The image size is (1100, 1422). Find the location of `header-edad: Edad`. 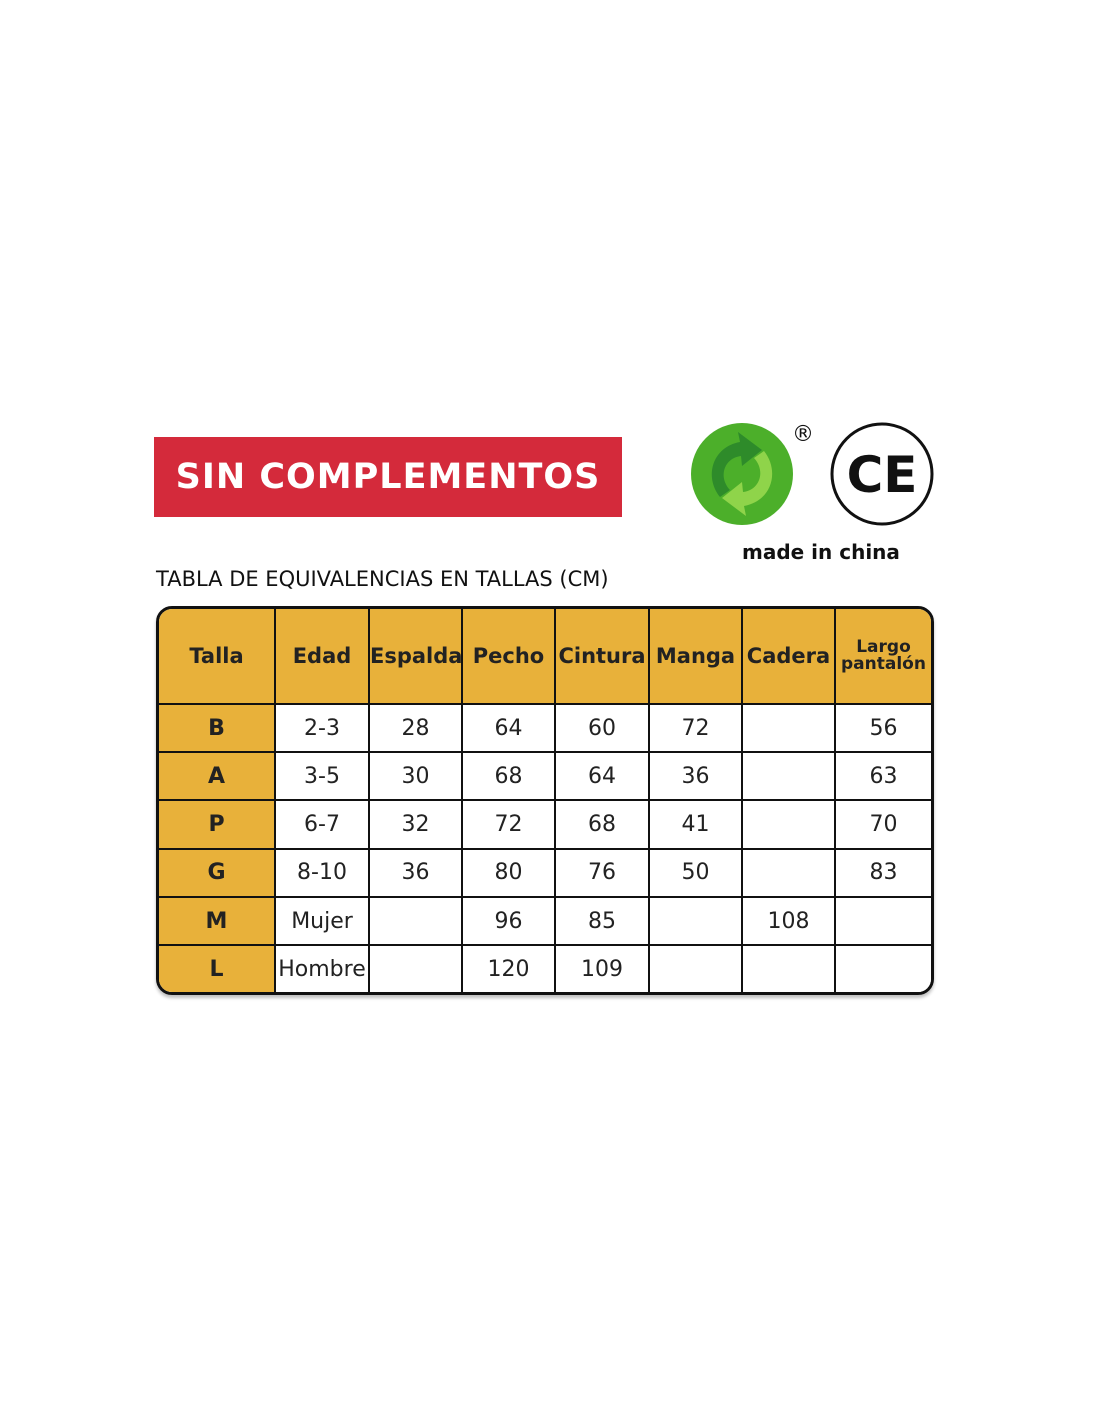

header-edad: Edad is located at coordinates (322, 657).